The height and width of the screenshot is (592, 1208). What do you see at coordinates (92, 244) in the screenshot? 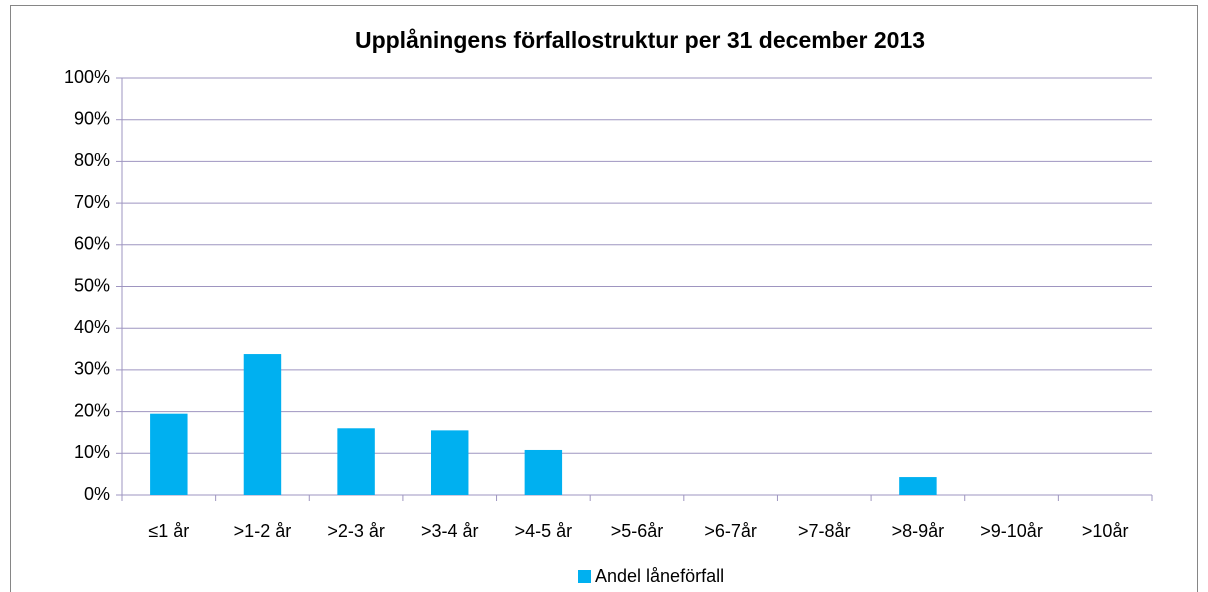
I see `y-tick-label: 60%` at bounding box center [92, 244].